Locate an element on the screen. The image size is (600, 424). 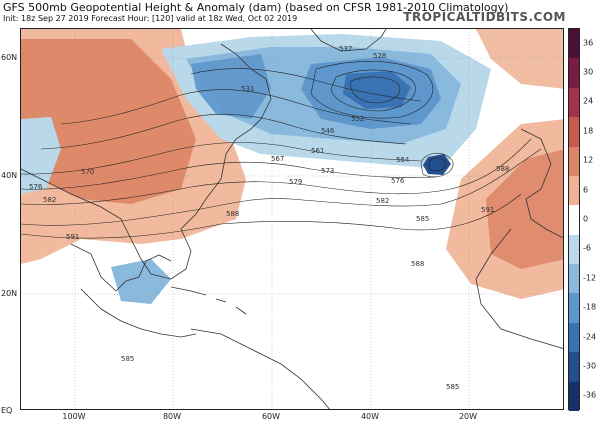
contour-label: 567 is located at coordinates (277, 159).